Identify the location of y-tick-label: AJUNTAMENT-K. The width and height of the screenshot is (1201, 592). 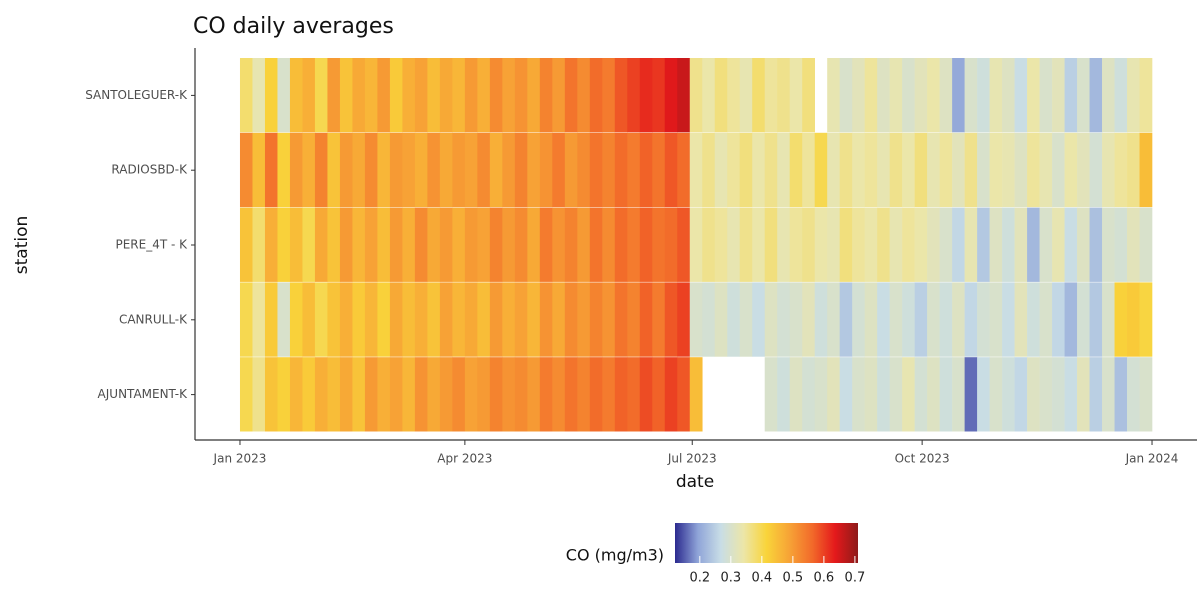
(143, 394).